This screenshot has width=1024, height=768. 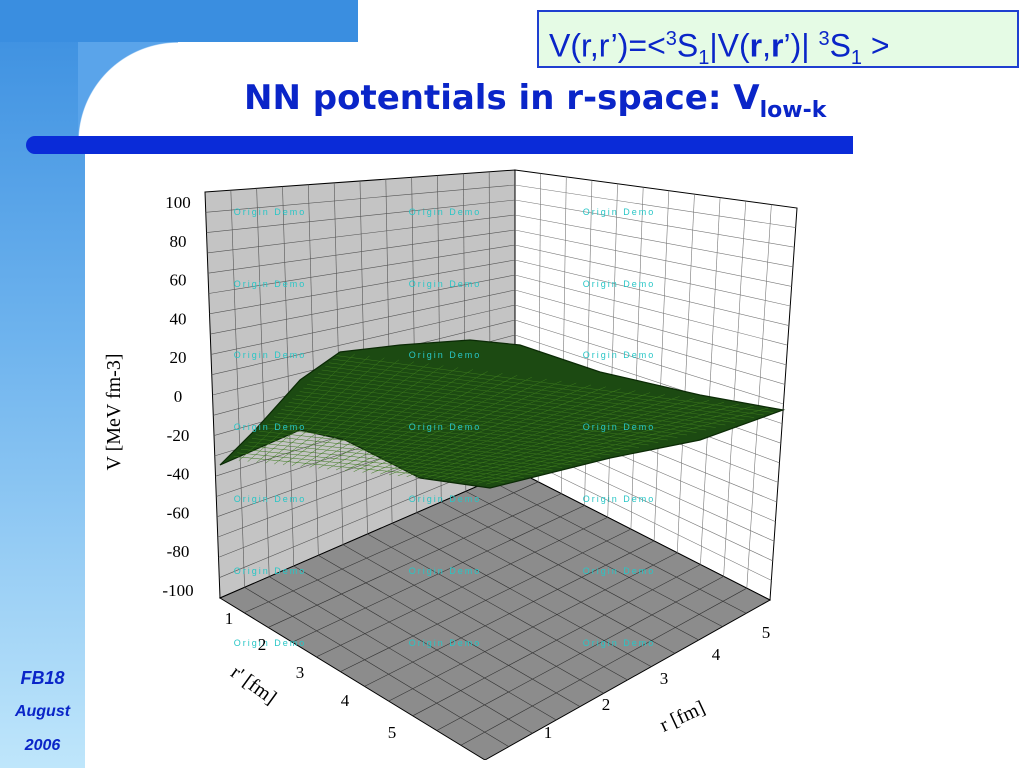 What do you see at coordinates (607, 45) in the screenshot?
I see `eq-lhs: V(r,r’)=<` at bounding box center [607, 45].